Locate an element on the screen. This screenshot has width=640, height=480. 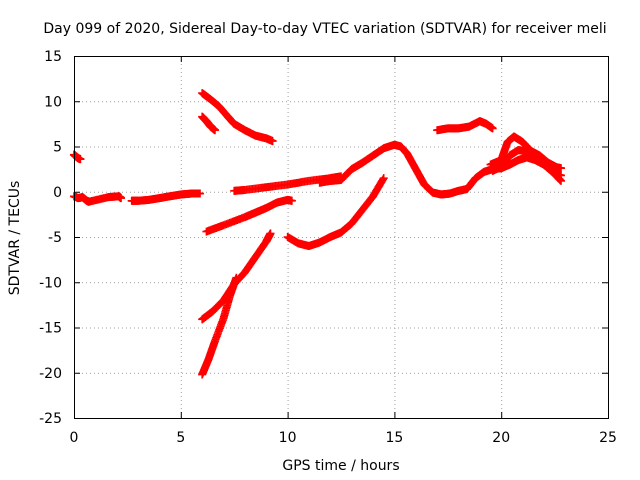
y-tick-label: 15 is located at coordinates (53, 57).